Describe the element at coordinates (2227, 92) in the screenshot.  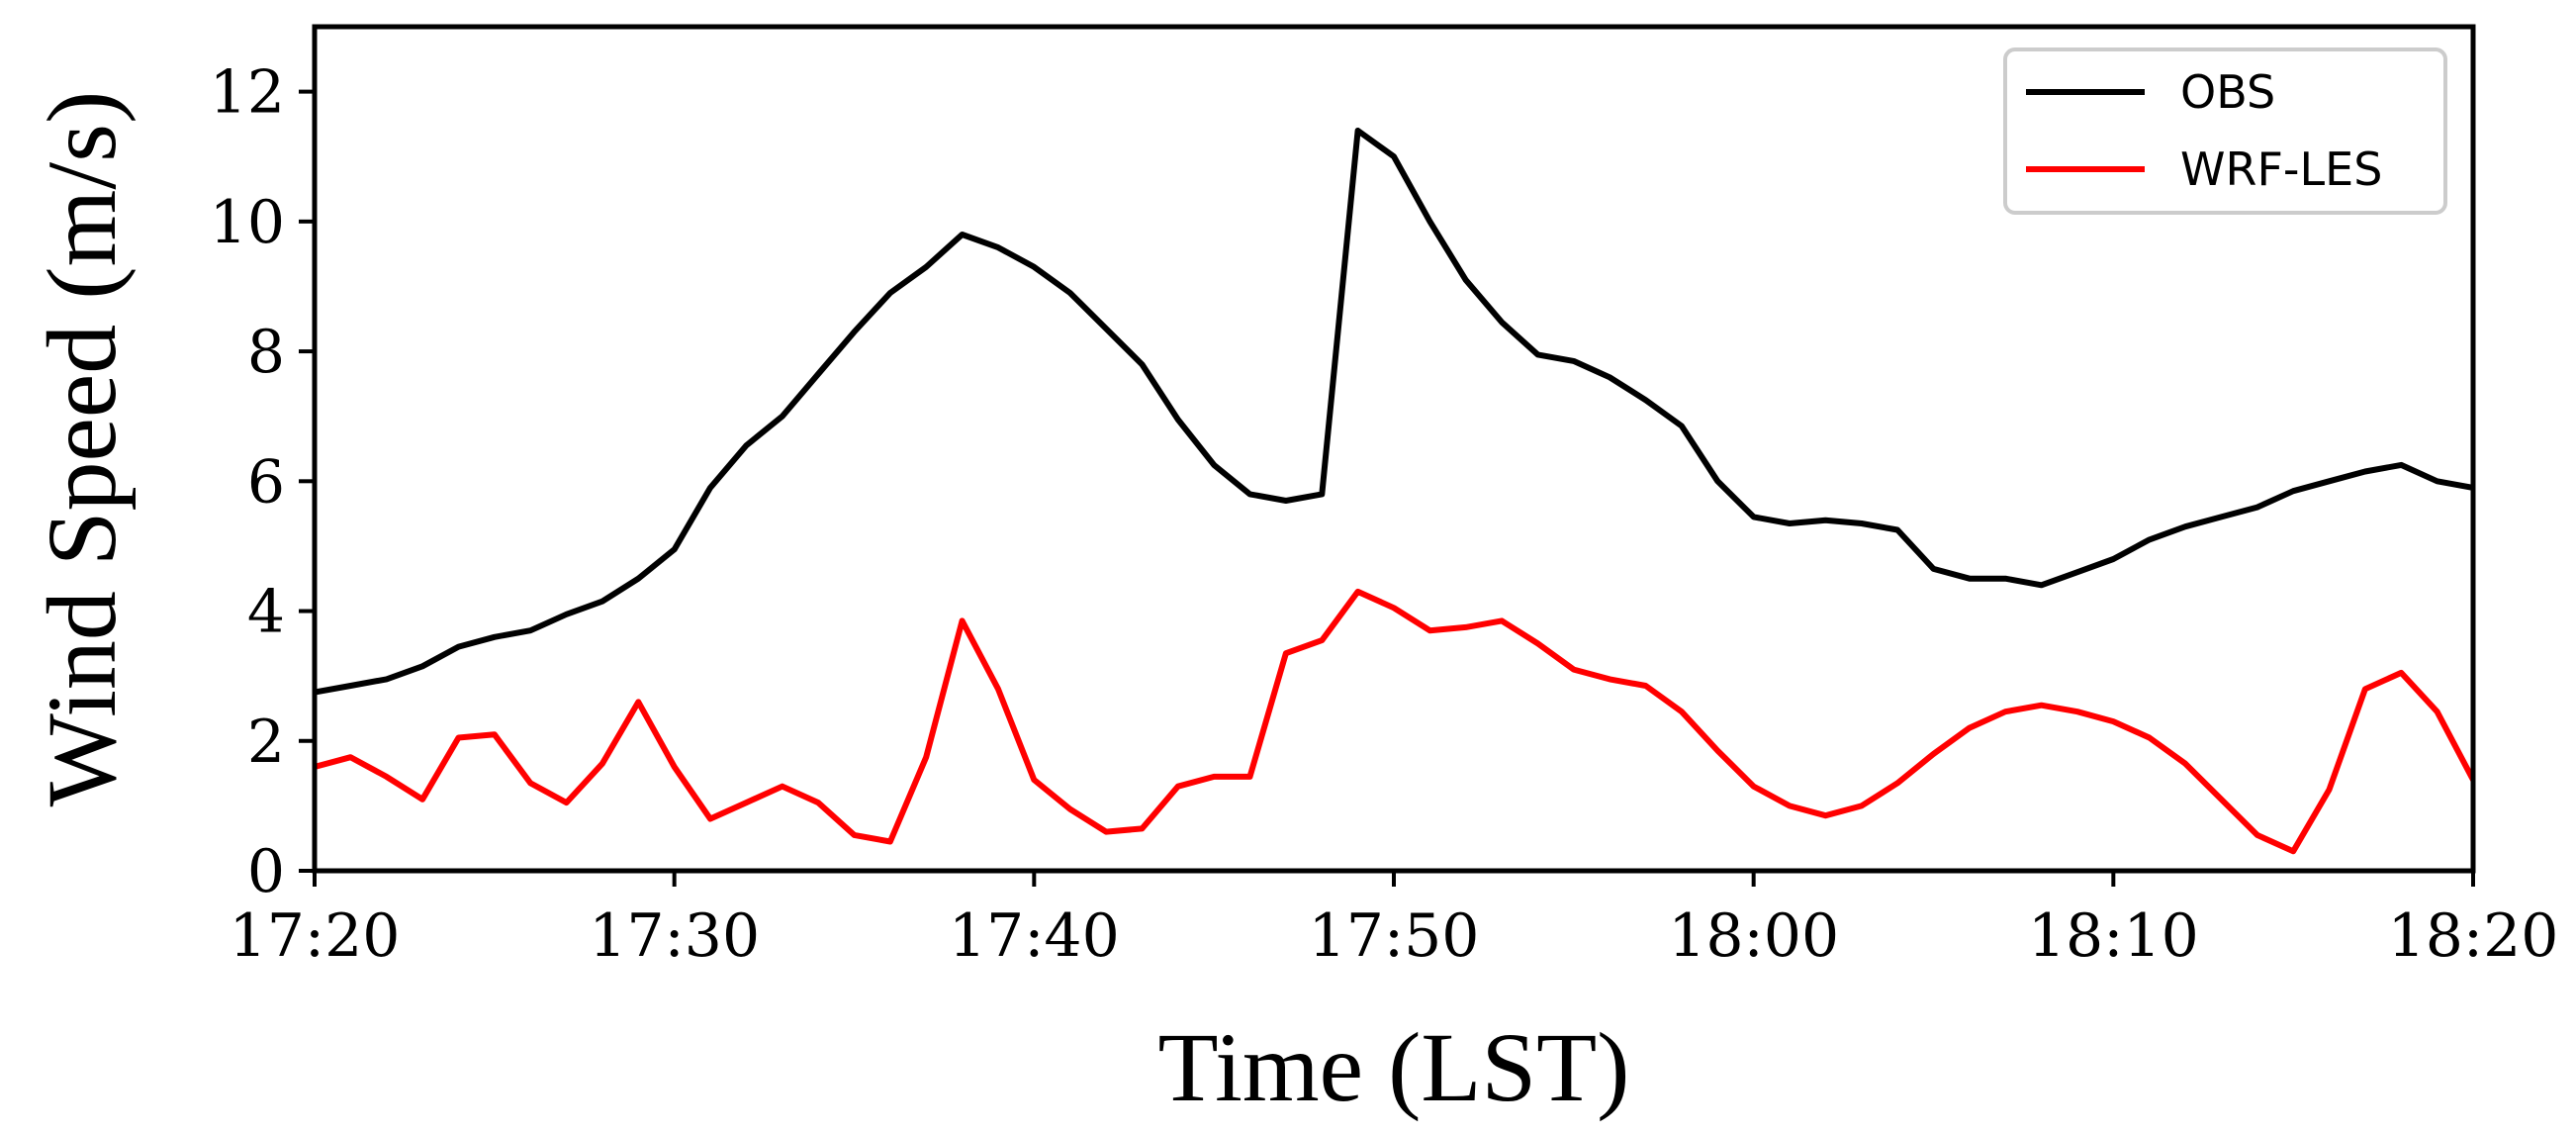
I see `legend-label-obs: OBS` at that location.